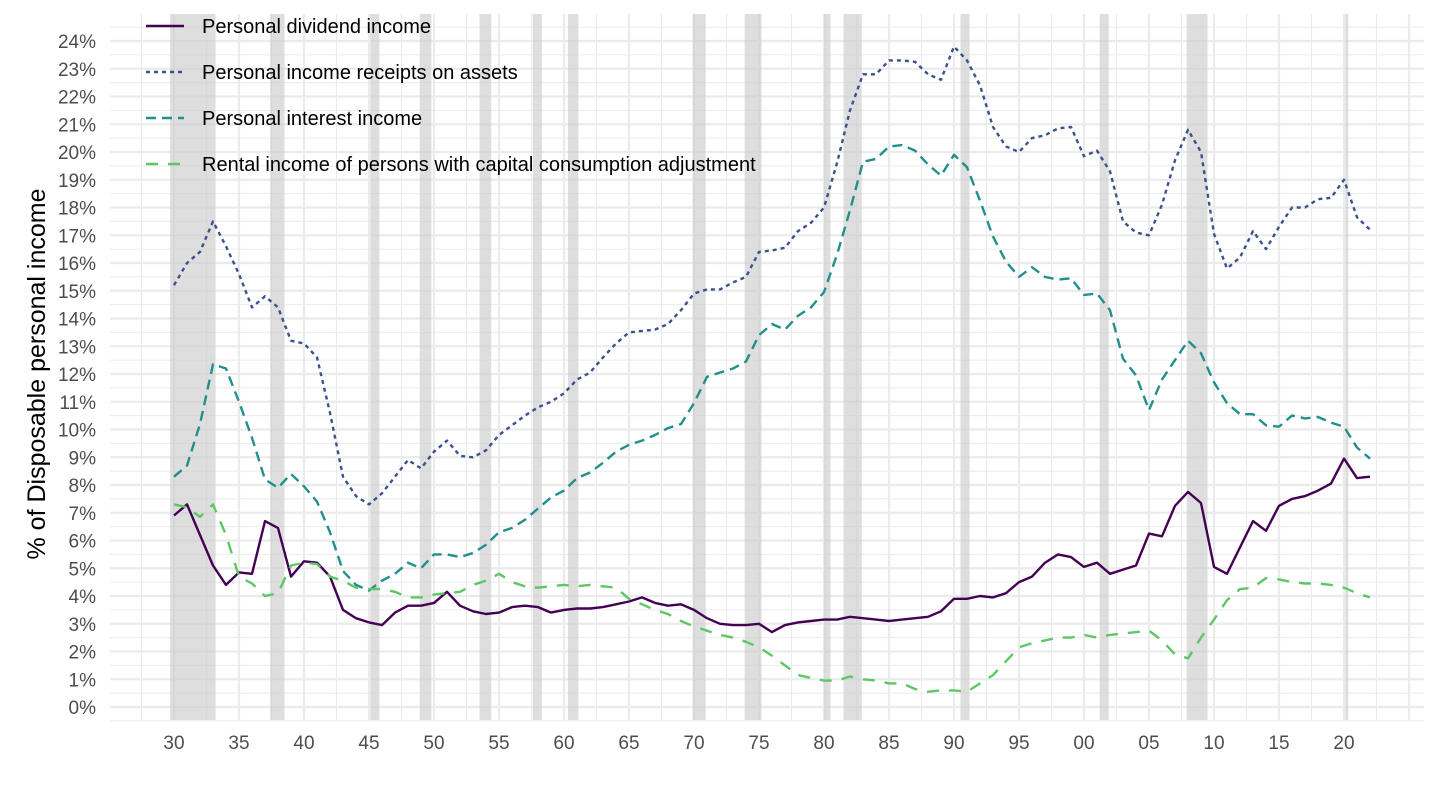 The width and height of the screenshot is (1440, 810). What do you see at coordinates (83, 708) in the screenshot?
I see `y-tick-label: 0%` at bounding box center [83, 708].